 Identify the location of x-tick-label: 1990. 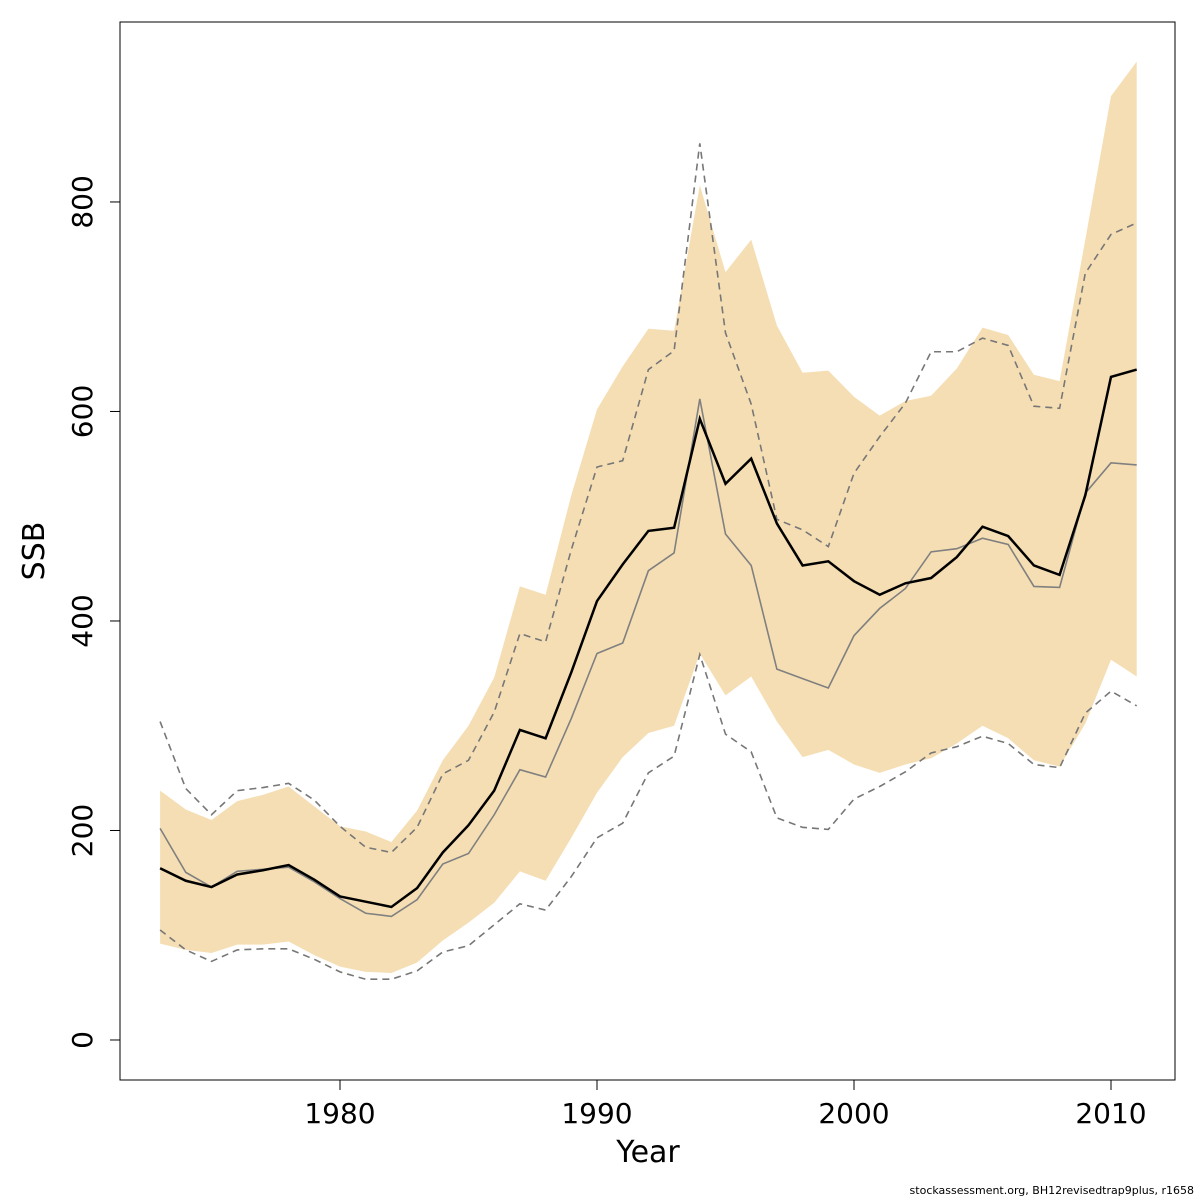
(596, 1113).